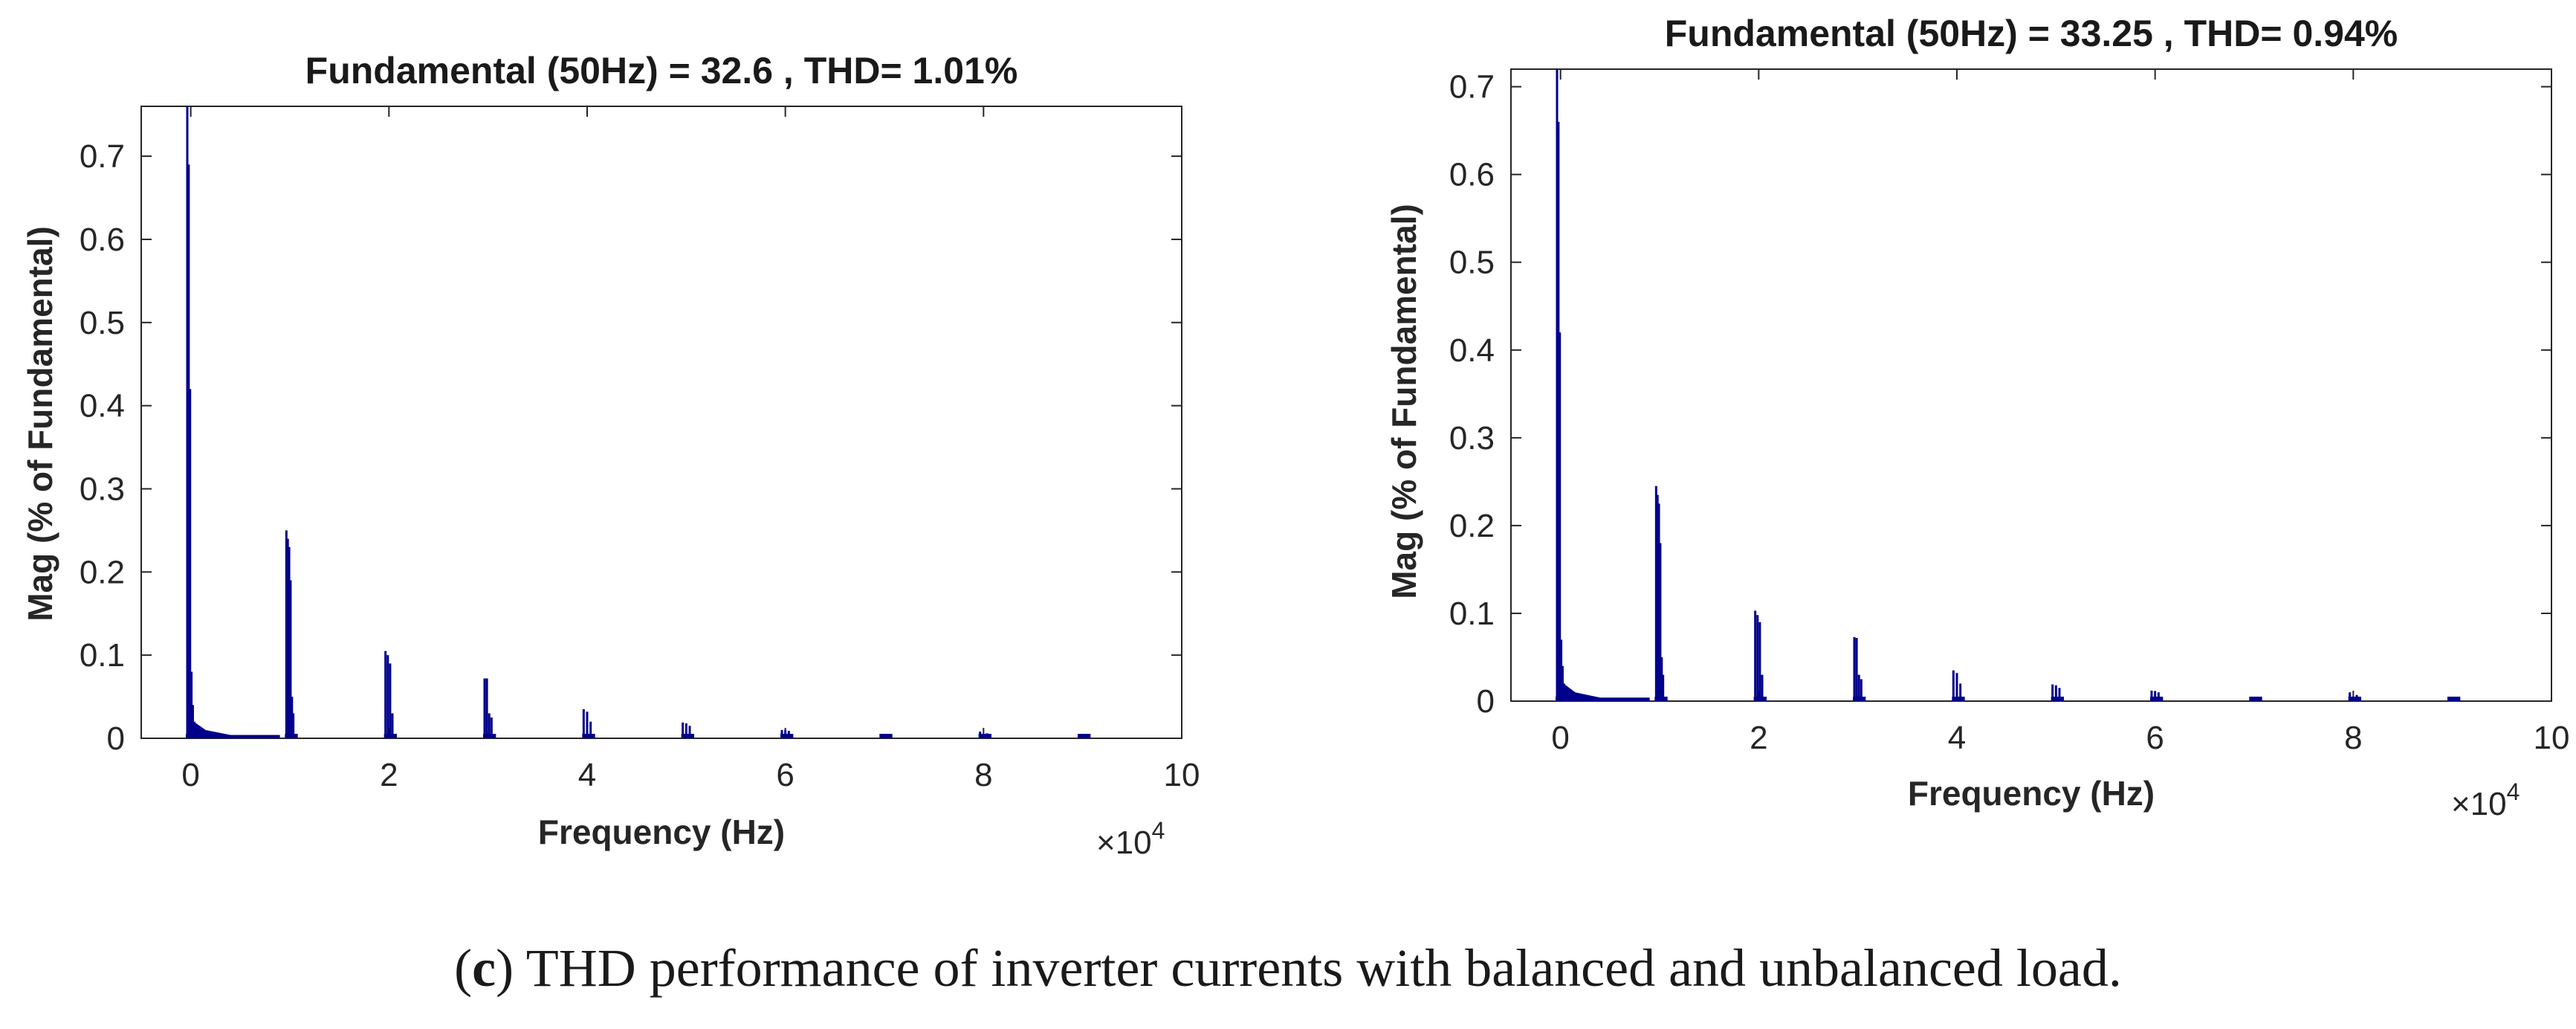 The height and width of the screenshot is (1029, 2576). Describe the element at coordinates (484, 968) in the screenshot. I see `caption-label: c` at that location.